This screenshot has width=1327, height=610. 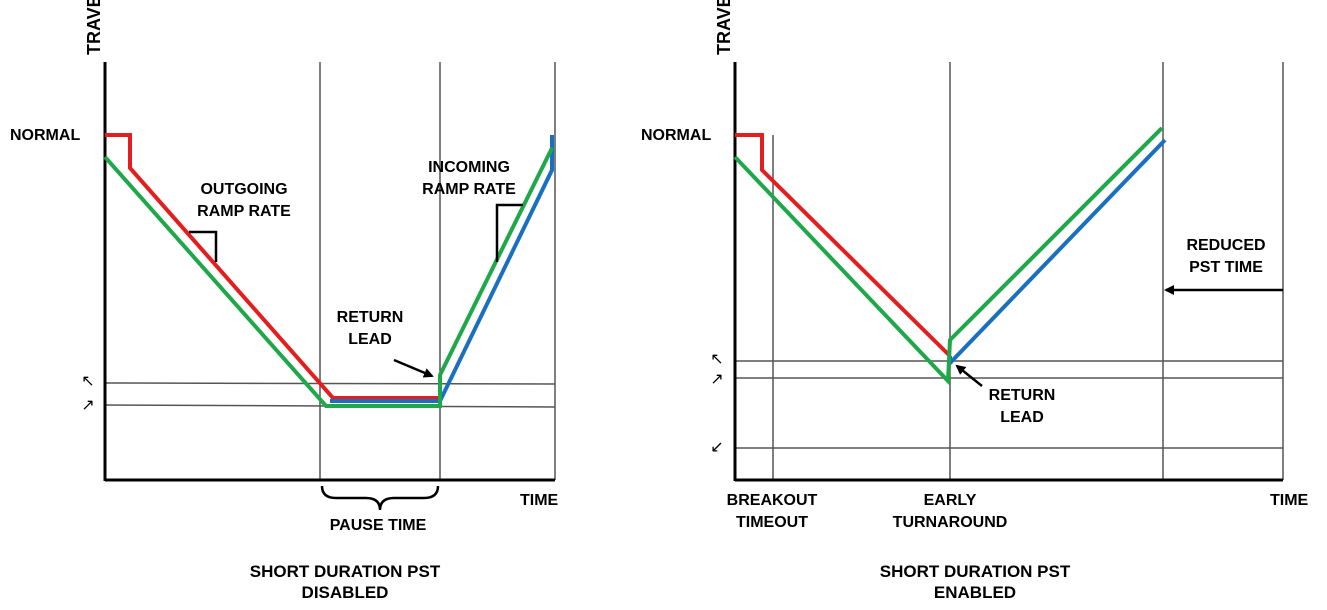 I want to click on left-incoming-ramp-marker, so click(x=509, y=232).